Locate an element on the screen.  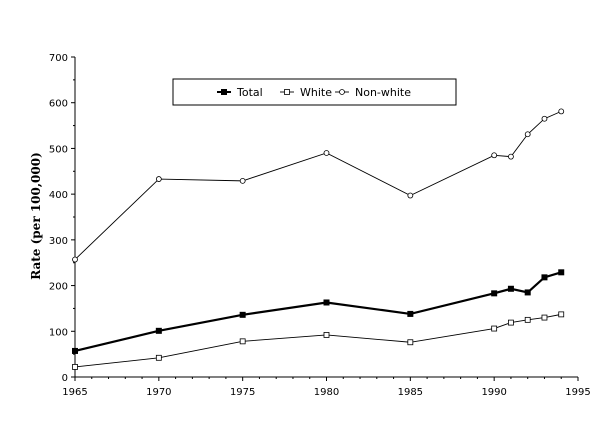
legend: Total White Non-white is located at coordinates (314, 92).